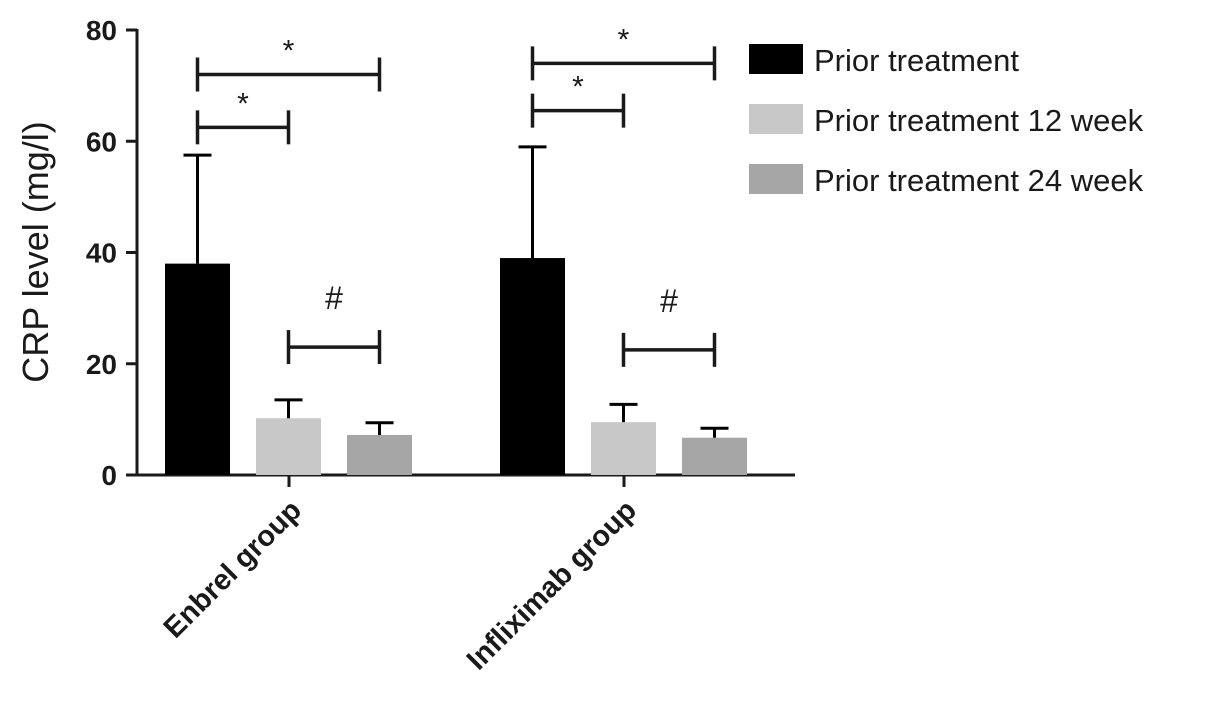 The width and height of the screenshot is (1205, 720). Describe the element at coordinates (101, 141) in the screenshot. I see `y-tick-label: 60` at that location.